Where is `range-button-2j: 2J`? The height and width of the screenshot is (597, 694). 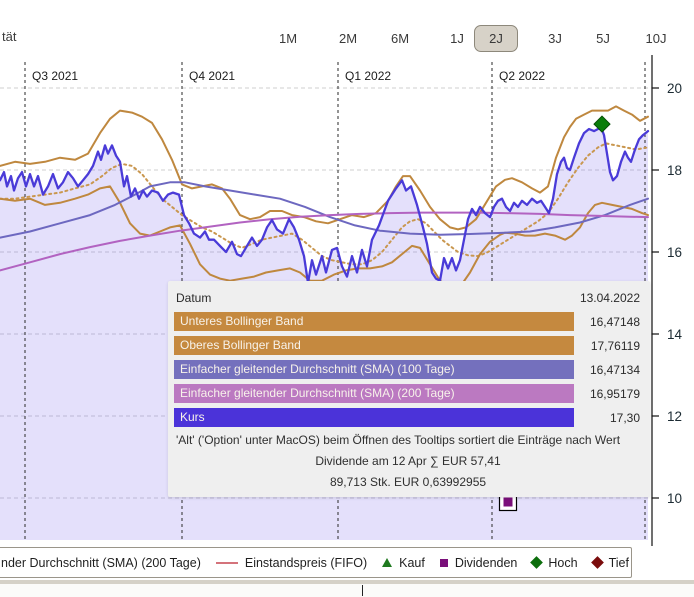 range-button-2j: 2J is located at coordinates (496, 38).